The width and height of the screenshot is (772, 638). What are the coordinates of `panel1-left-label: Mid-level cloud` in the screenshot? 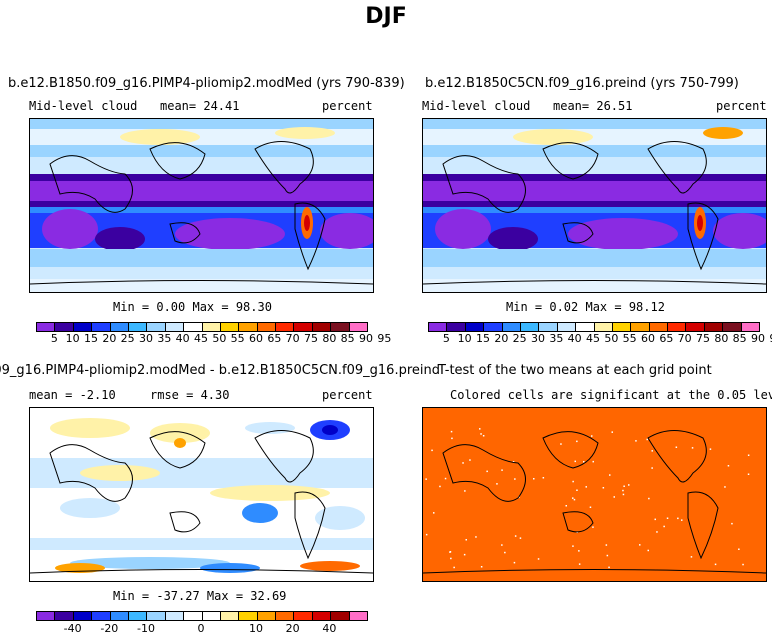 It's located at (83, 106).